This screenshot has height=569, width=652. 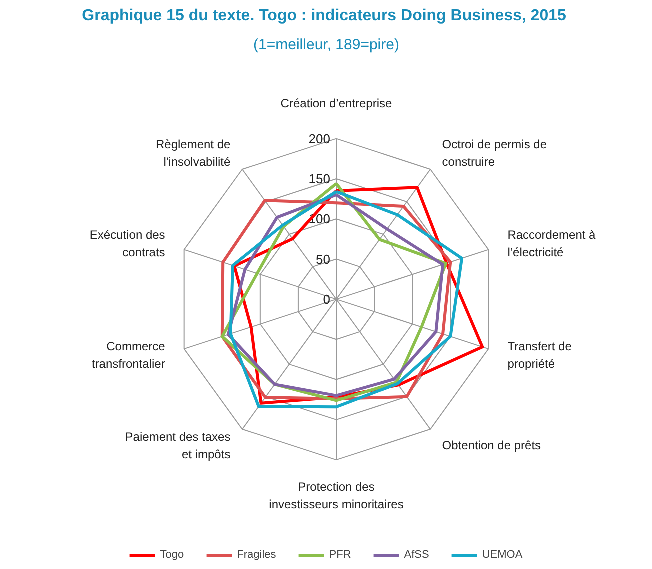 I want to click on y-tick-label: 150, so click(x=319, y=178).